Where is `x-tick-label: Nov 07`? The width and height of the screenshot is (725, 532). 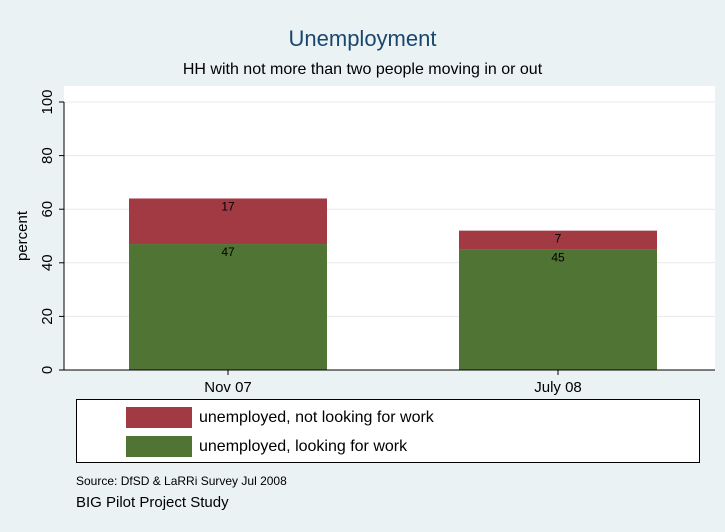 x-tick-label: Nov 07 is located at coordinates (228, 387).